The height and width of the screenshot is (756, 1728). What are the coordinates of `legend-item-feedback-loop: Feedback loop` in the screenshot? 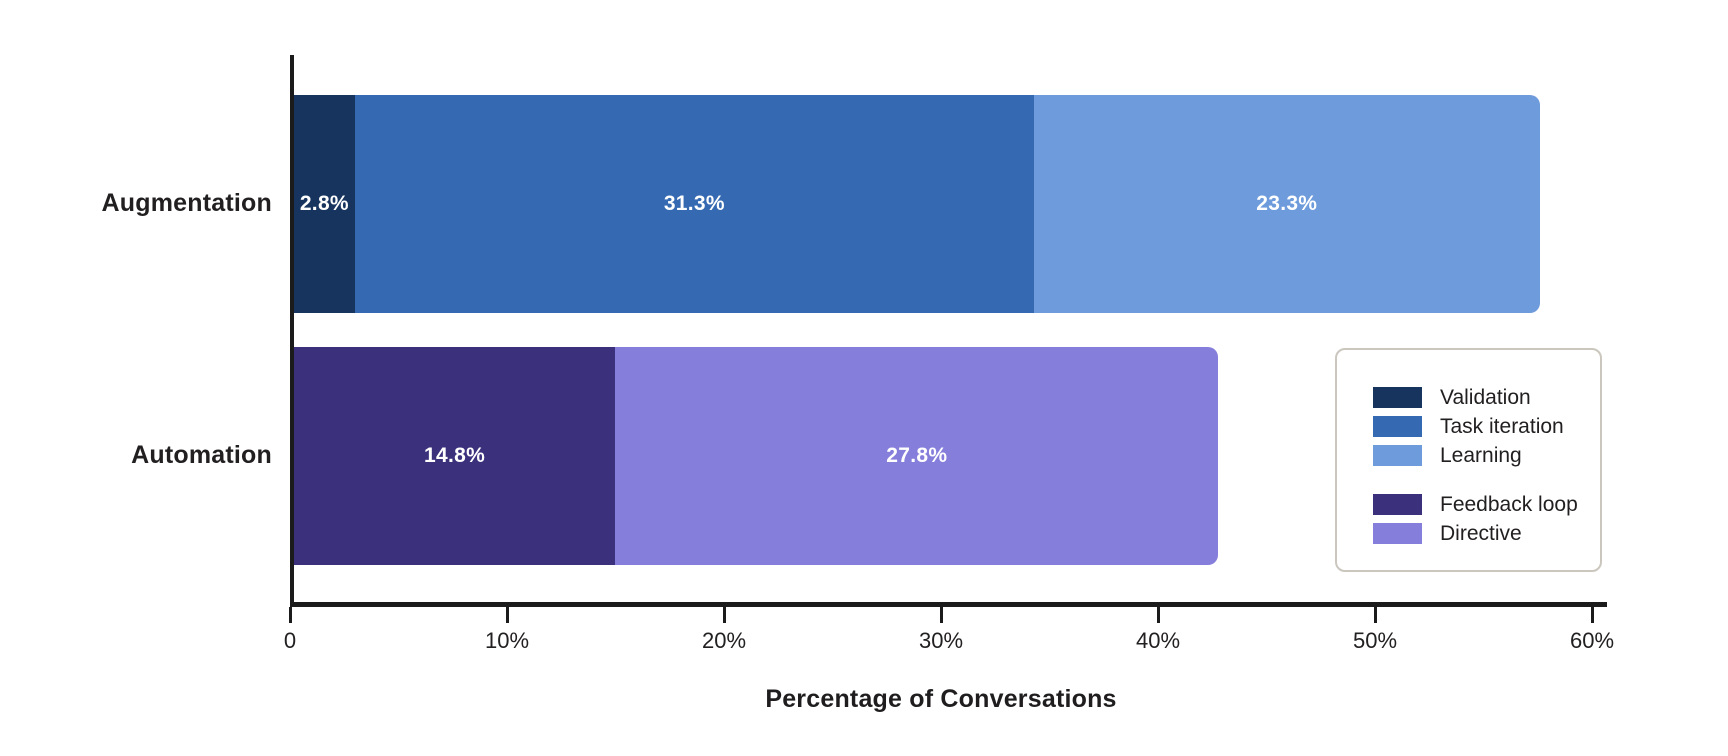 It's located at (1486, 504).